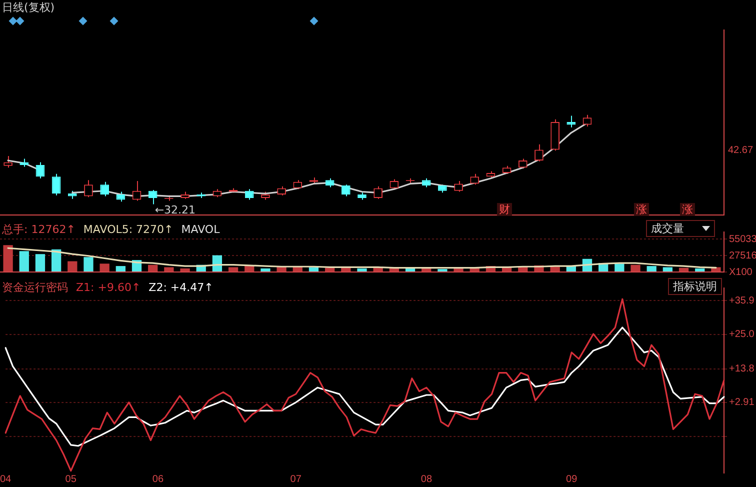 The image size is (756, 487). I want to click on x-tick-label: 05, so click(71, 479).